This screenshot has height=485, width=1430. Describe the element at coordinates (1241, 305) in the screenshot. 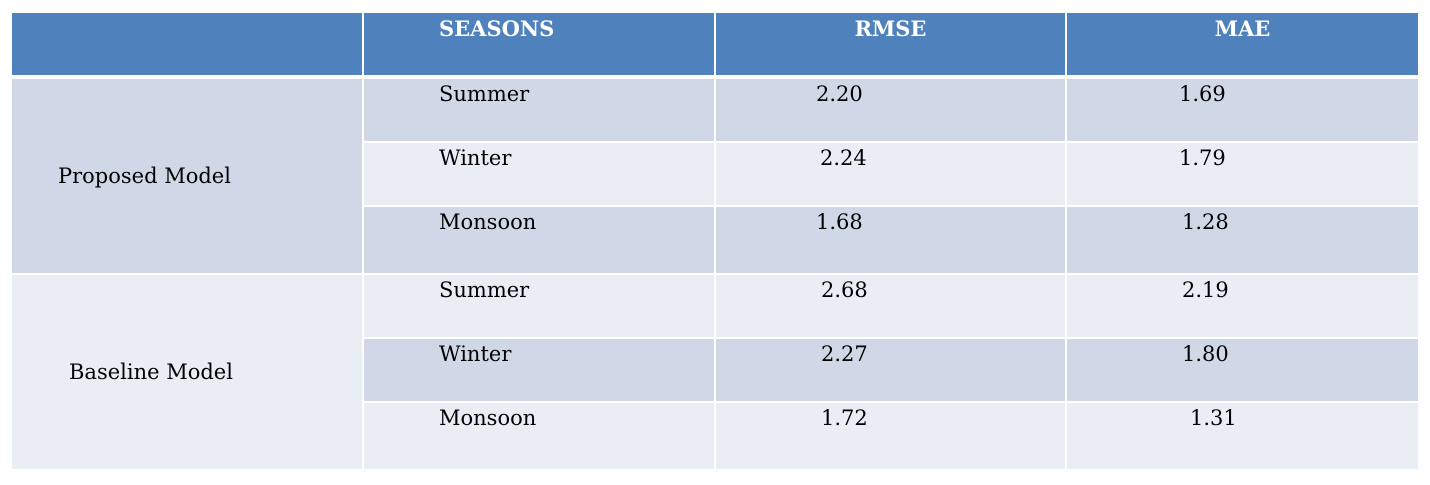

I see `mae-cell: 2.19` at that location.